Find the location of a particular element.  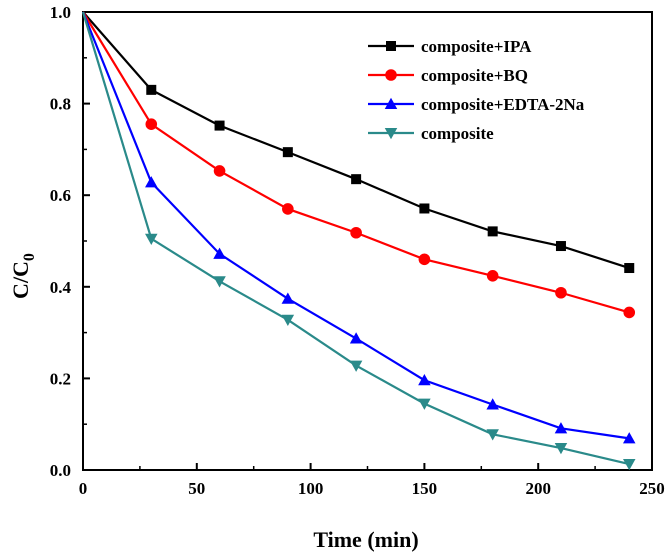

legend-entry: composite+BQ is located at coordinates (448, 75).